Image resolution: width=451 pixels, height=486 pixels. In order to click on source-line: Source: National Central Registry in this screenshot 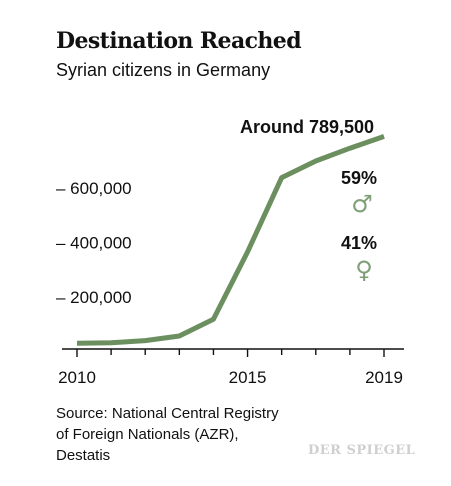, I will do `click(167, 413)`.